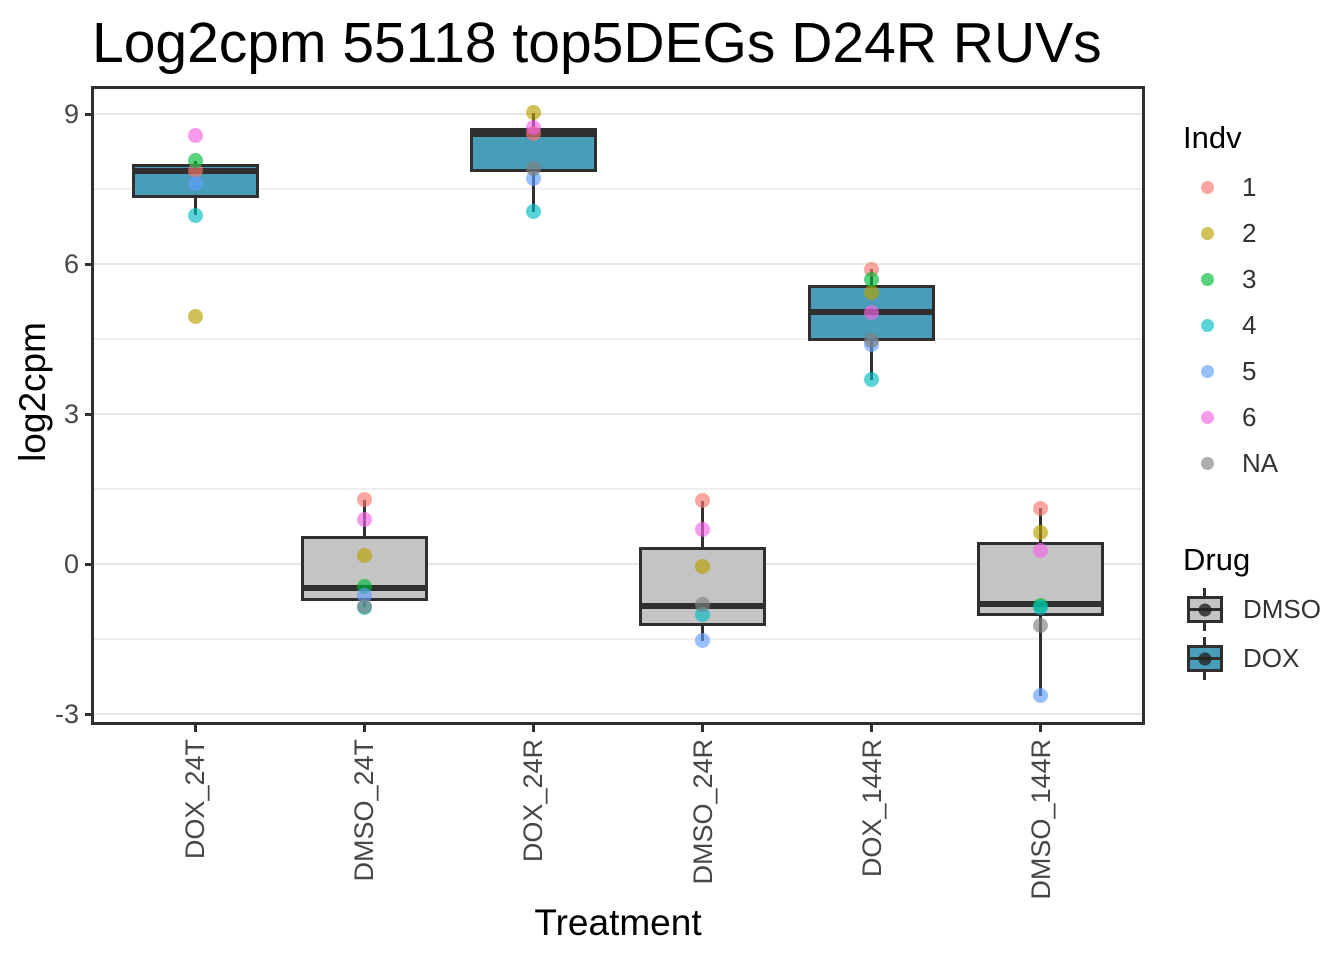  I want to click on x-axis-title: Treatment, so click(618, 922).